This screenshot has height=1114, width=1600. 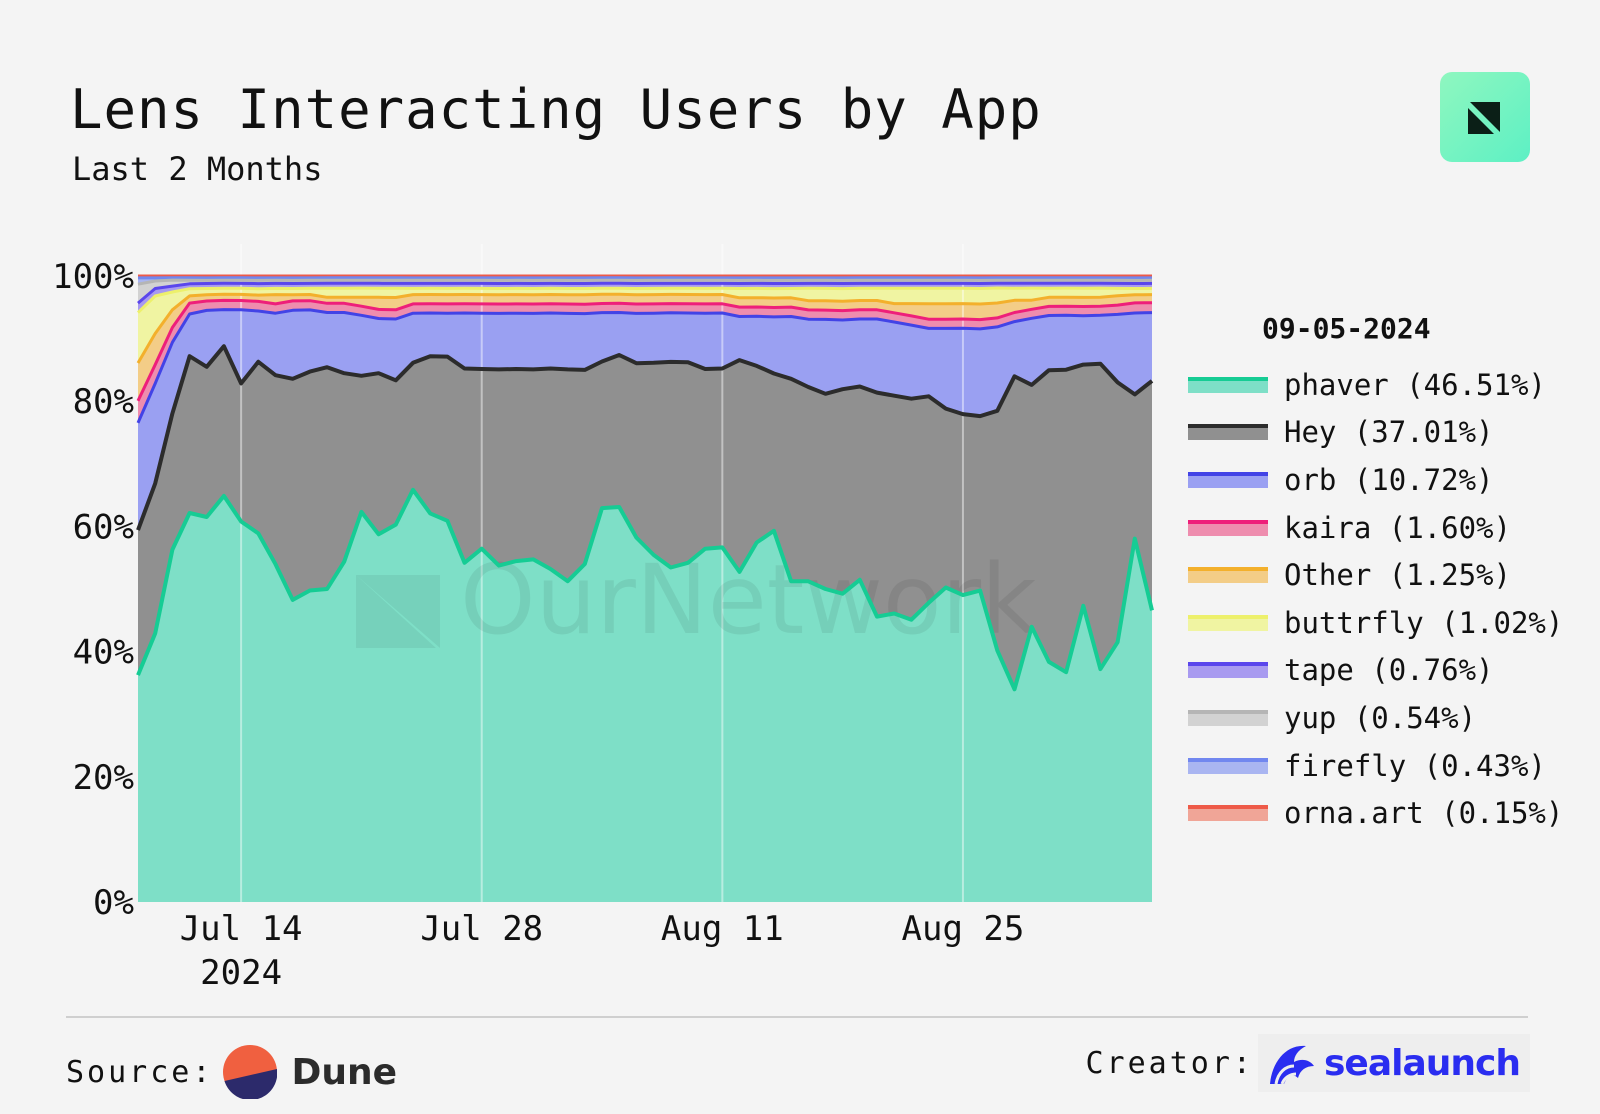 I want to click on legend-item-tape: tape (0.76%), so click(x=1375, y=671).